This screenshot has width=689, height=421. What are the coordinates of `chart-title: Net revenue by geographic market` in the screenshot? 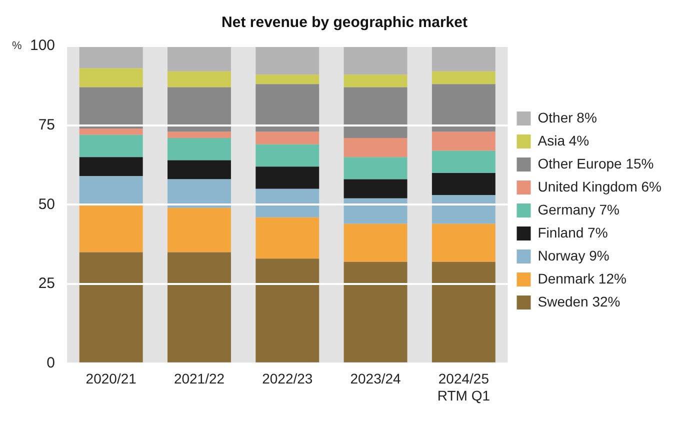 It's located at (345, 23).